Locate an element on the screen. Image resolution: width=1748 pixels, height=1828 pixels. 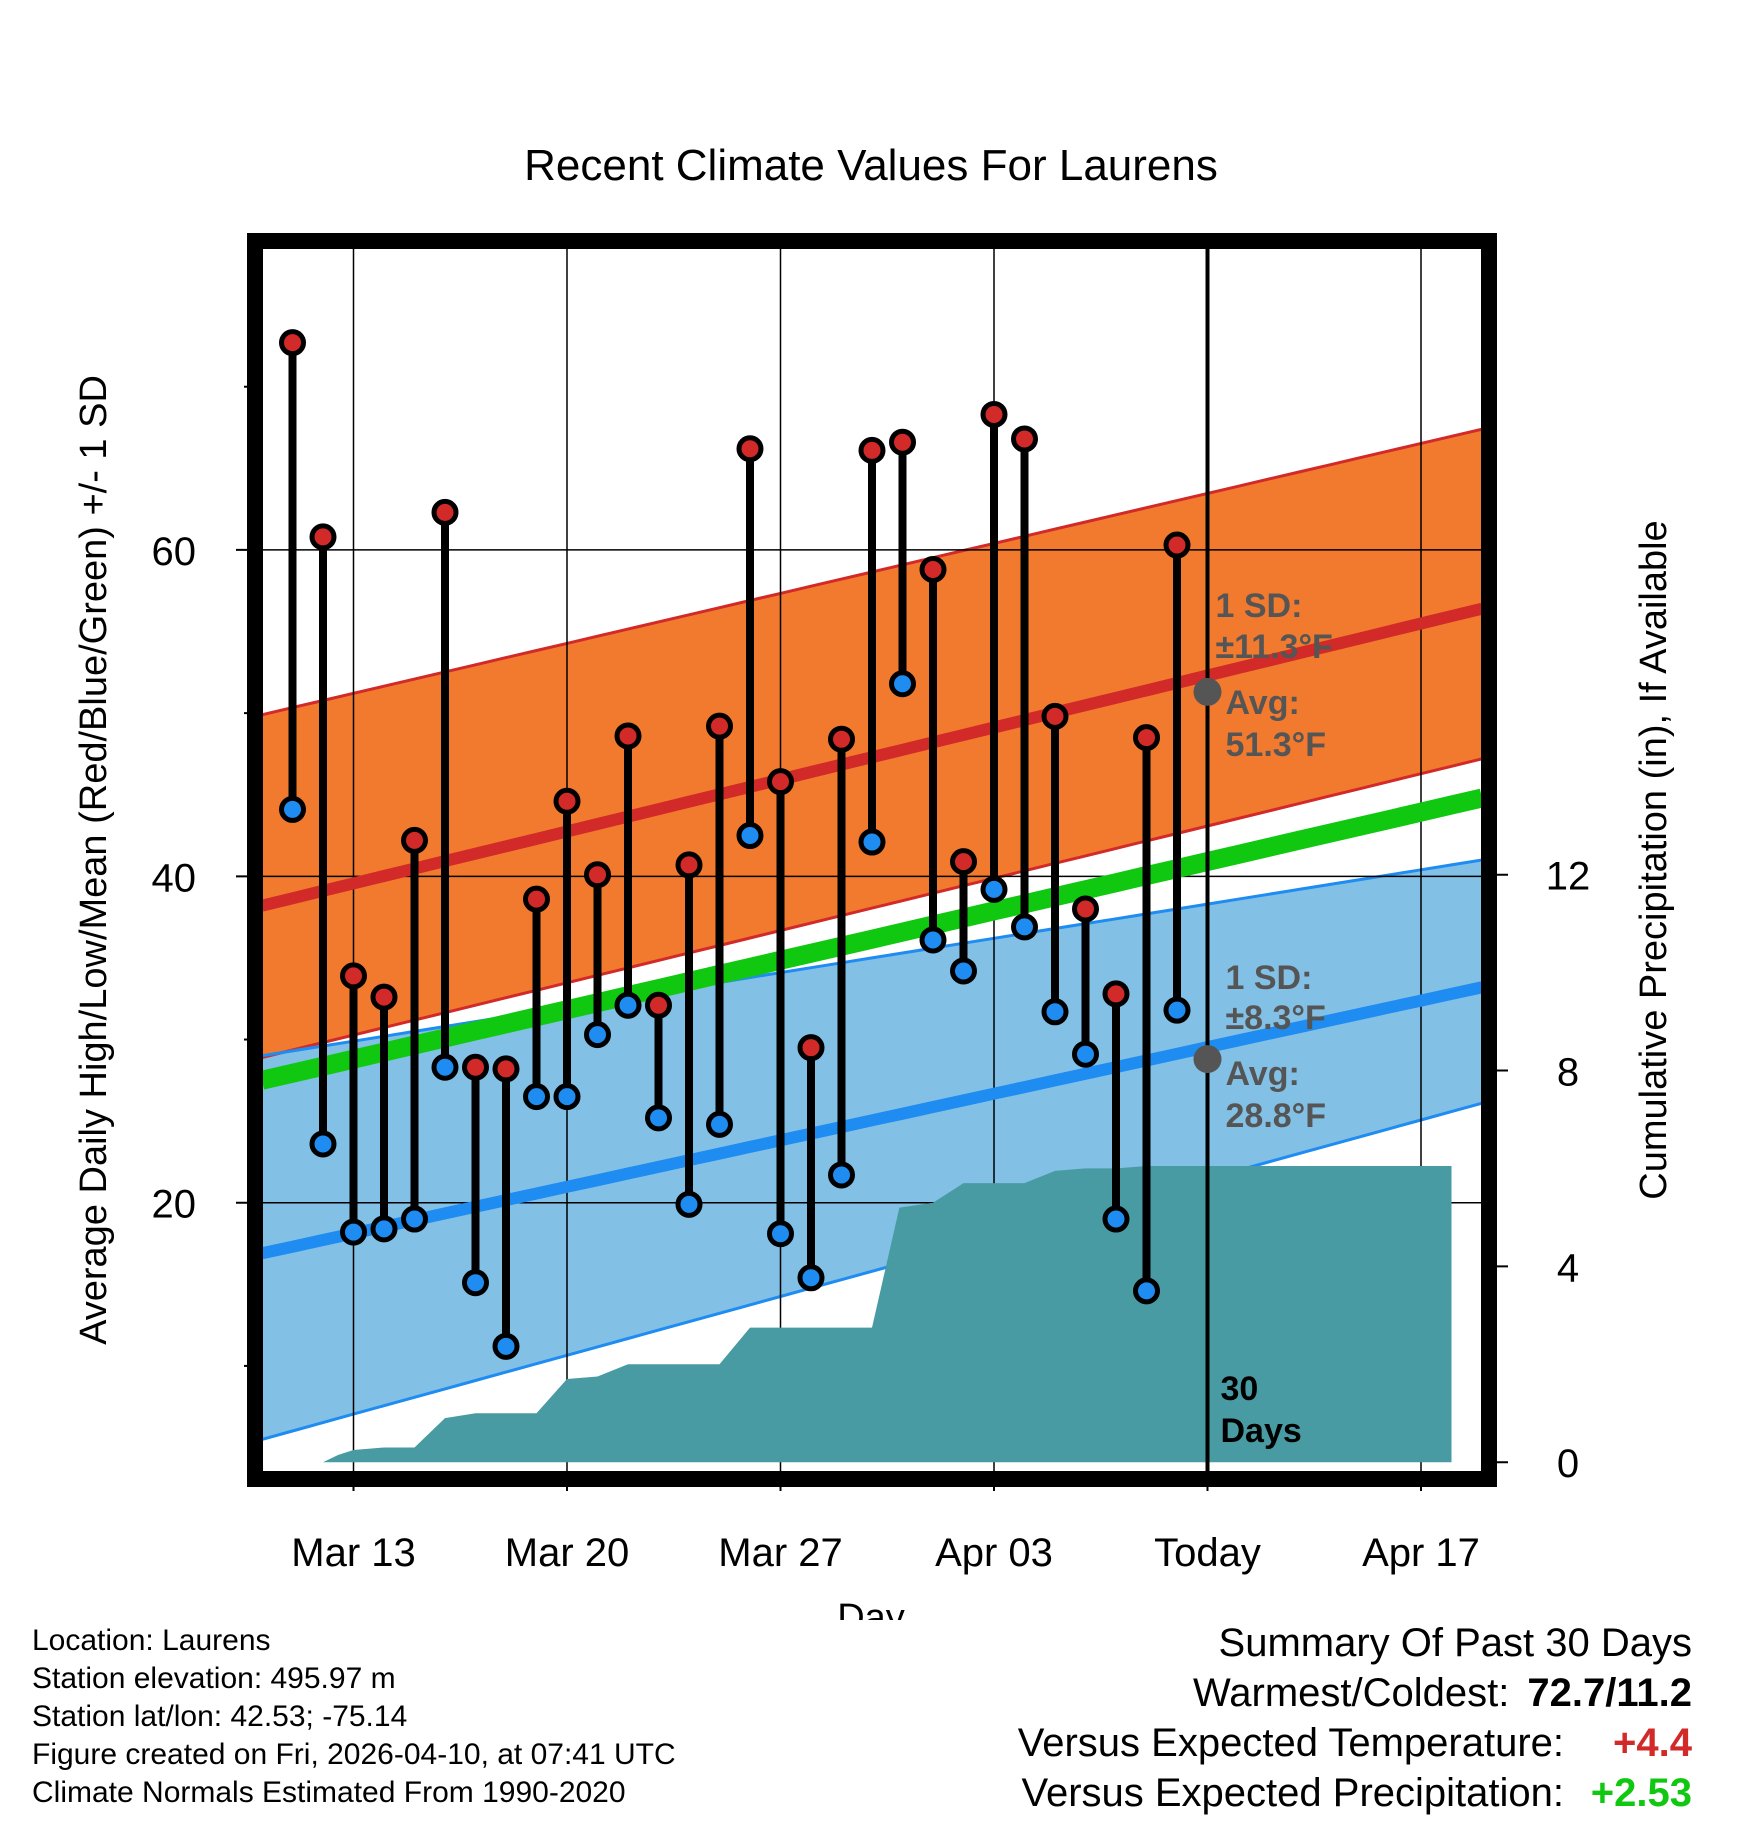
x-tick-label: Today is located at coordinates (1207, 1553).